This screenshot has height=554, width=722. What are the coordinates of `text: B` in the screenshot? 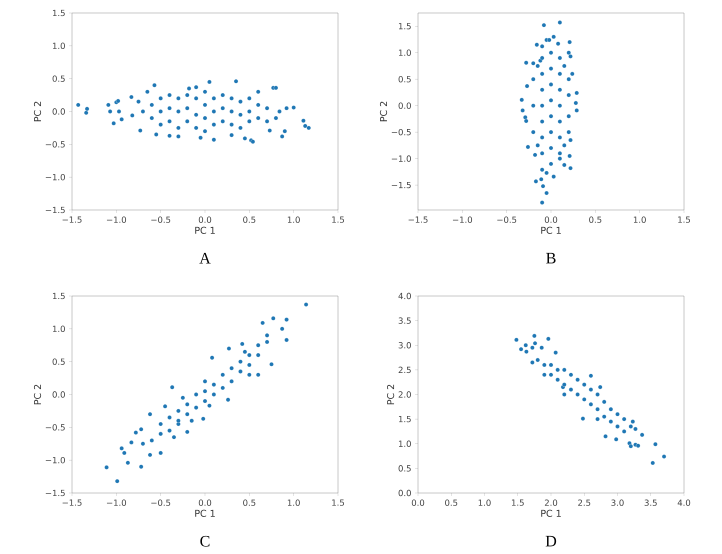 It's located at (551, 258).